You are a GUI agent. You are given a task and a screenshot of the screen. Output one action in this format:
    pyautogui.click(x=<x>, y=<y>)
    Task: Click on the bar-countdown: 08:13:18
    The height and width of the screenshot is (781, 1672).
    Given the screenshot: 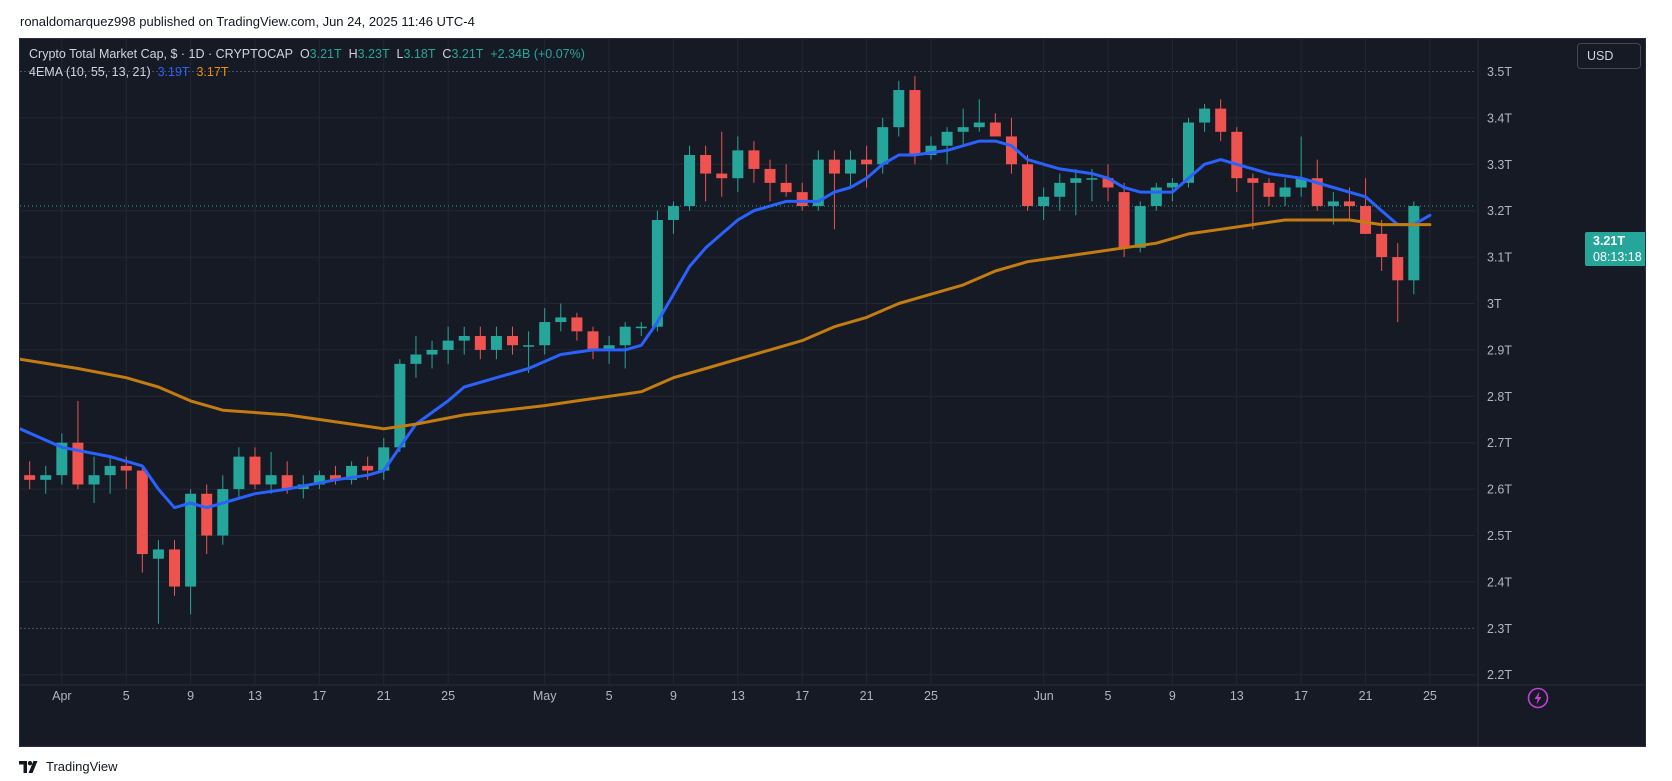 What is the action you would take?
    pyautogui.click(x=1617, y=257)
    